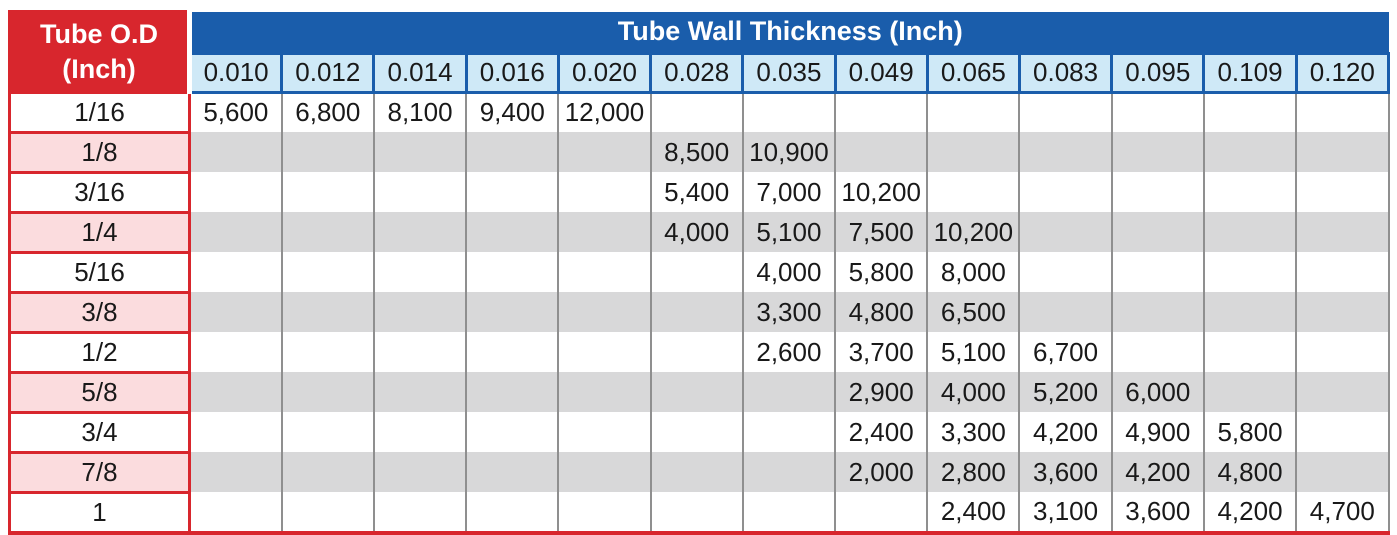 Image resolution: width=1397 pixels, height=535 pixels. What do you see at coordinates (1342, 72) in the screenshot?
I see `thickness-column-header: 0.120` at bounding box center [1342, 72].